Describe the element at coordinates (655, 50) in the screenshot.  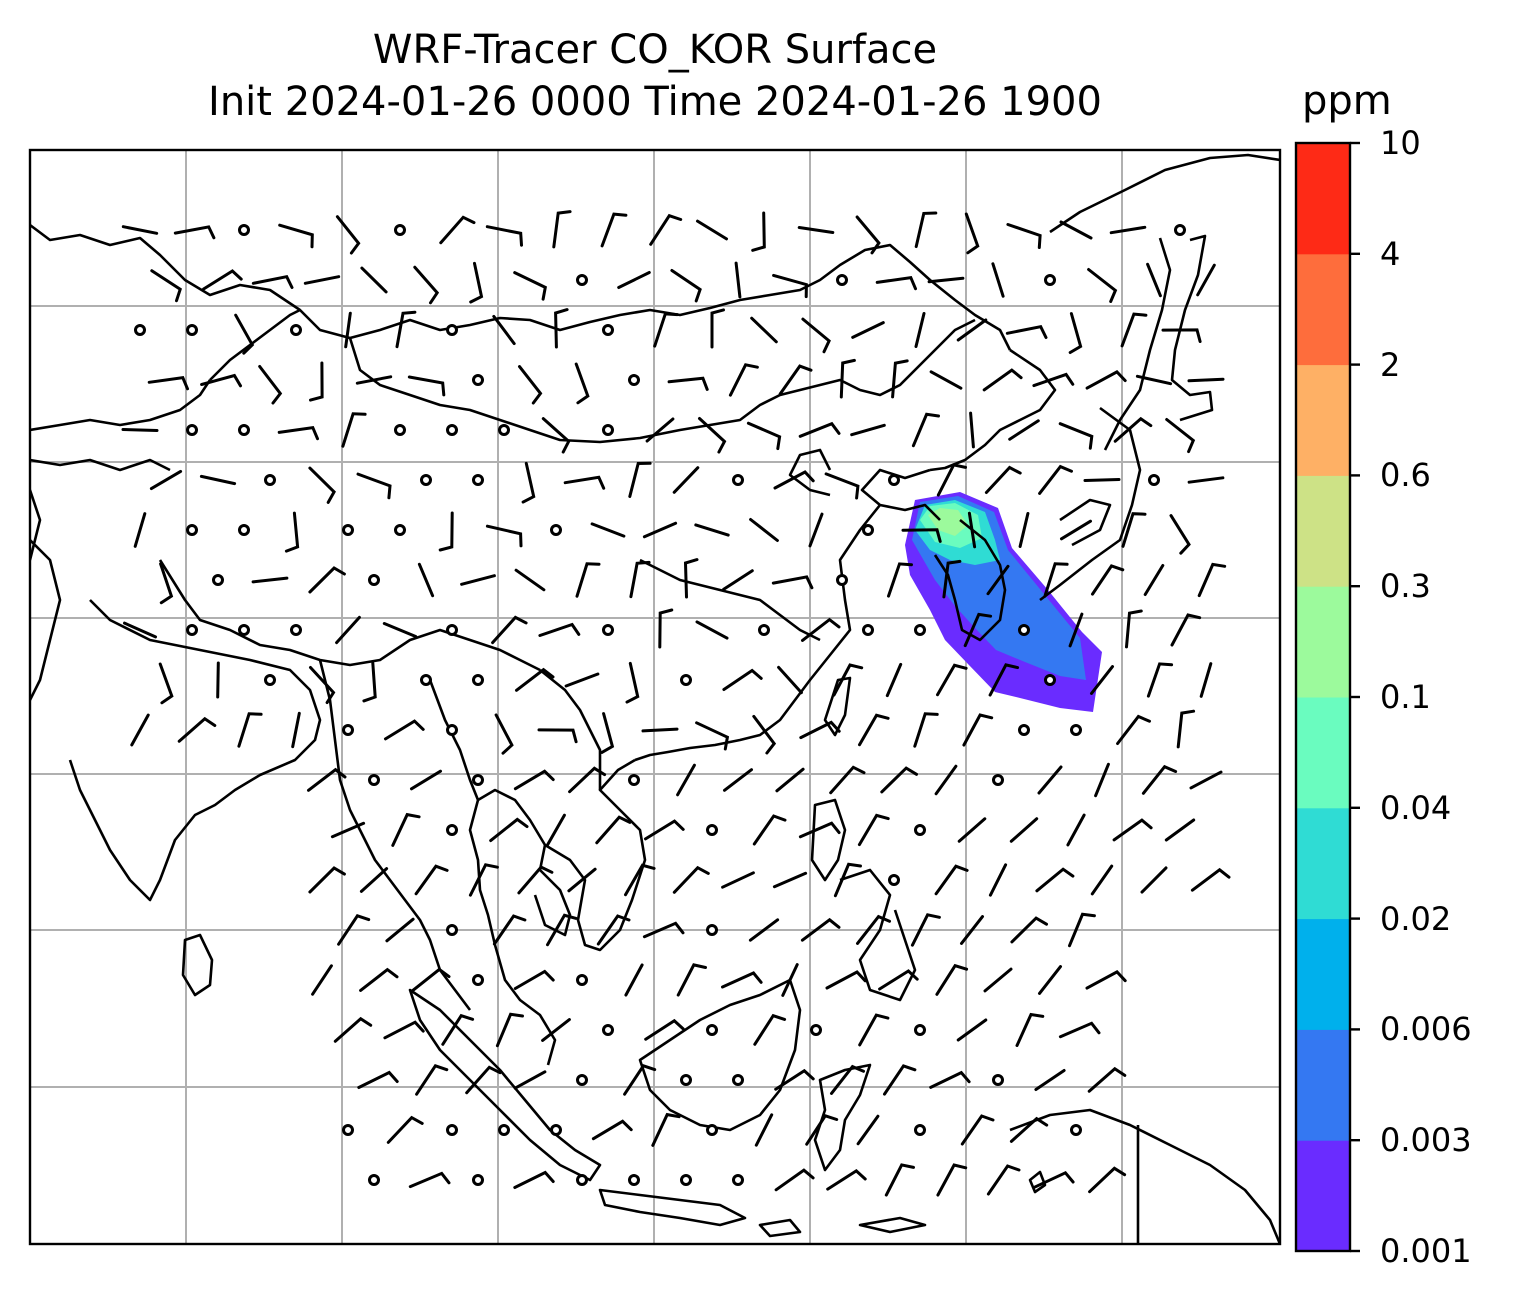
I see `title-line-1: WRF-Tracer CO_KOR Surface` at that location.